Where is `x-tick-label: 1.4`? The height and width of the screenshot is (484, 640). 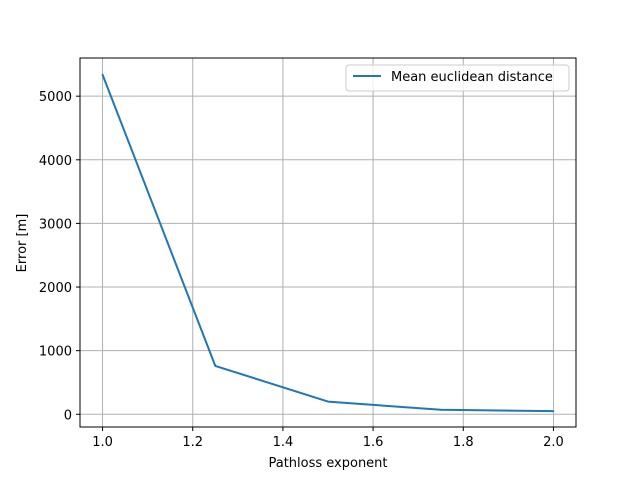 x-tick-label: 1.4 is located at coordinates (283, 442).